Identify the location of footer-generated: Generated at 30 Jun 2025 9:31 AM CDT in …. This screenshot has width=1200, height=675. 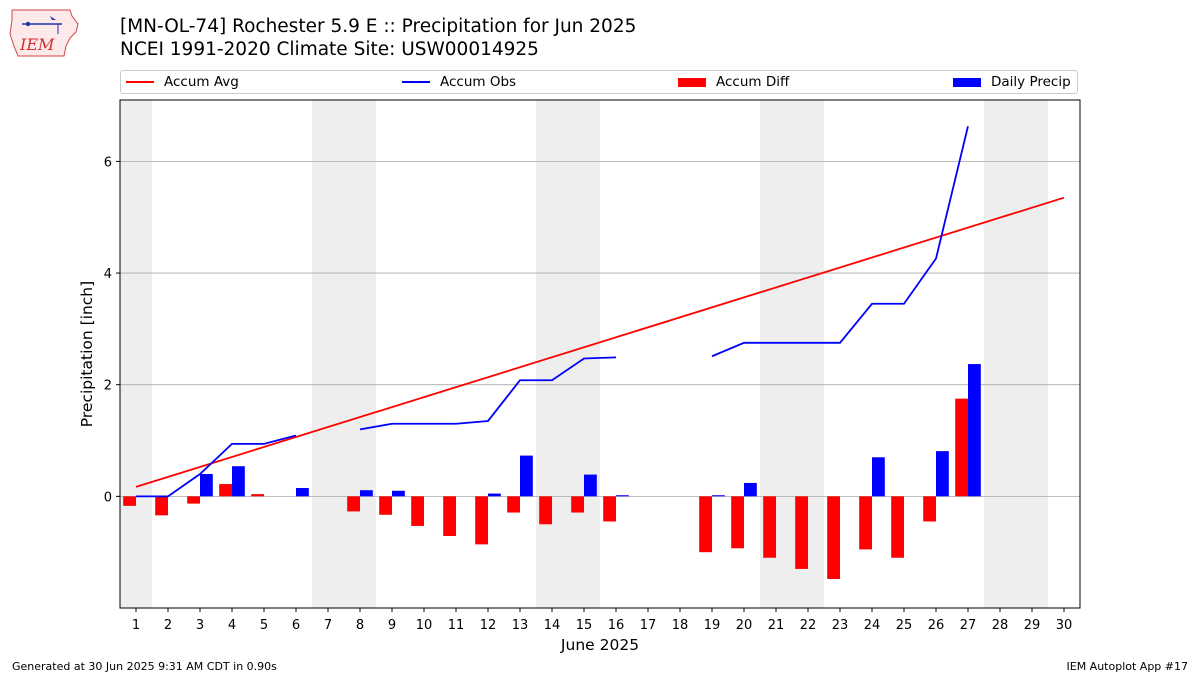
(144, 666).